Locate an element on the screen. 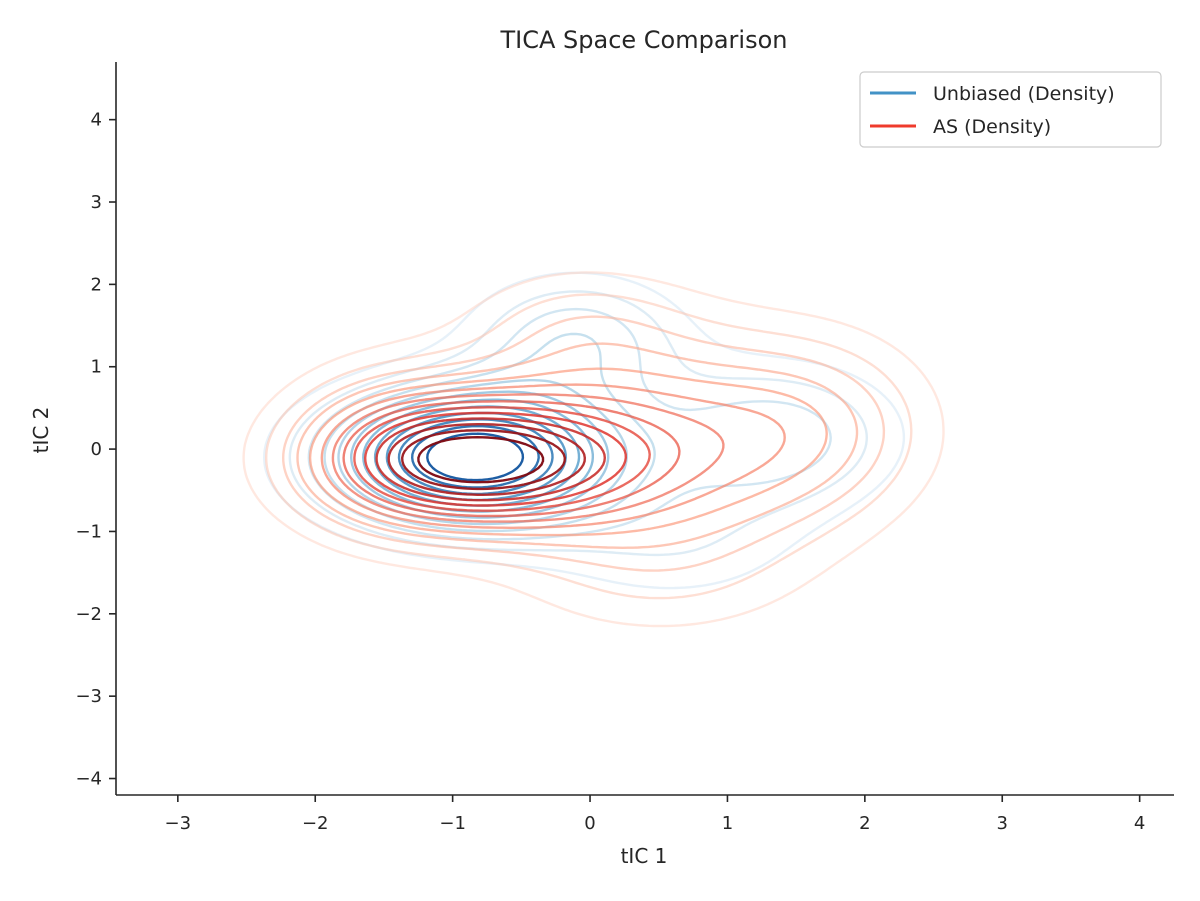 This screenshot has width=1200, height=901. legend: Unbiased (Density) AS (Density) is located at coordinates (1010, 109).